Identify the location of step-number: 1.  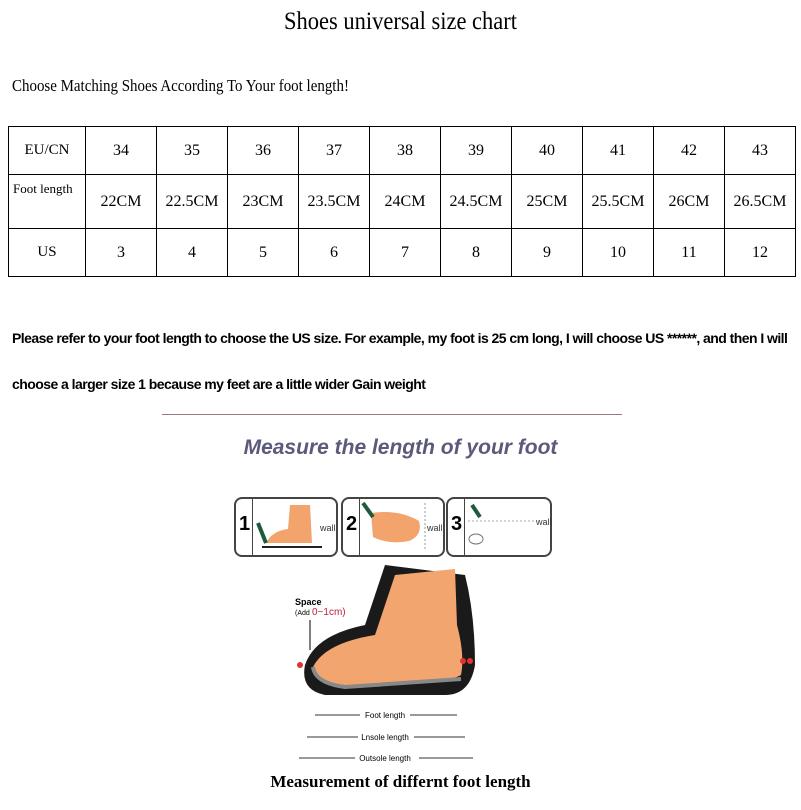
(245, 524).